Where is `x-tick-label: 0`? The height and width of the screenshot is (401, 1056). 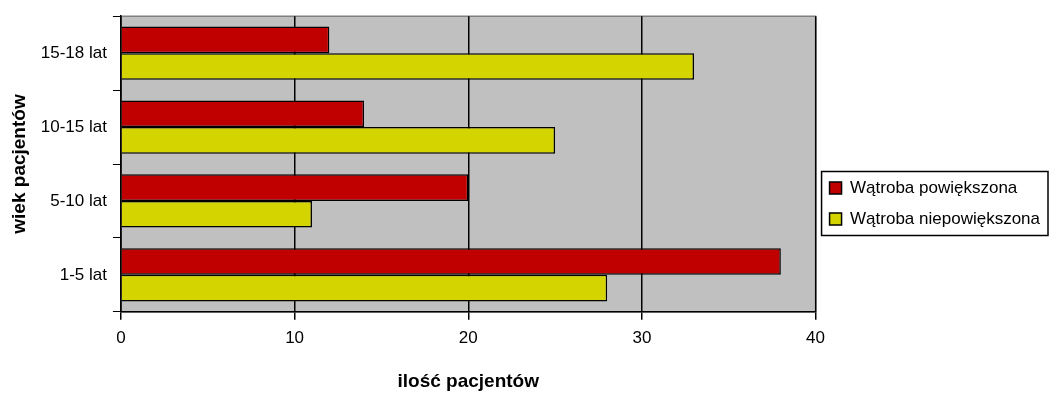
x-tick-label: 0 is located at coordinates (121, 337).